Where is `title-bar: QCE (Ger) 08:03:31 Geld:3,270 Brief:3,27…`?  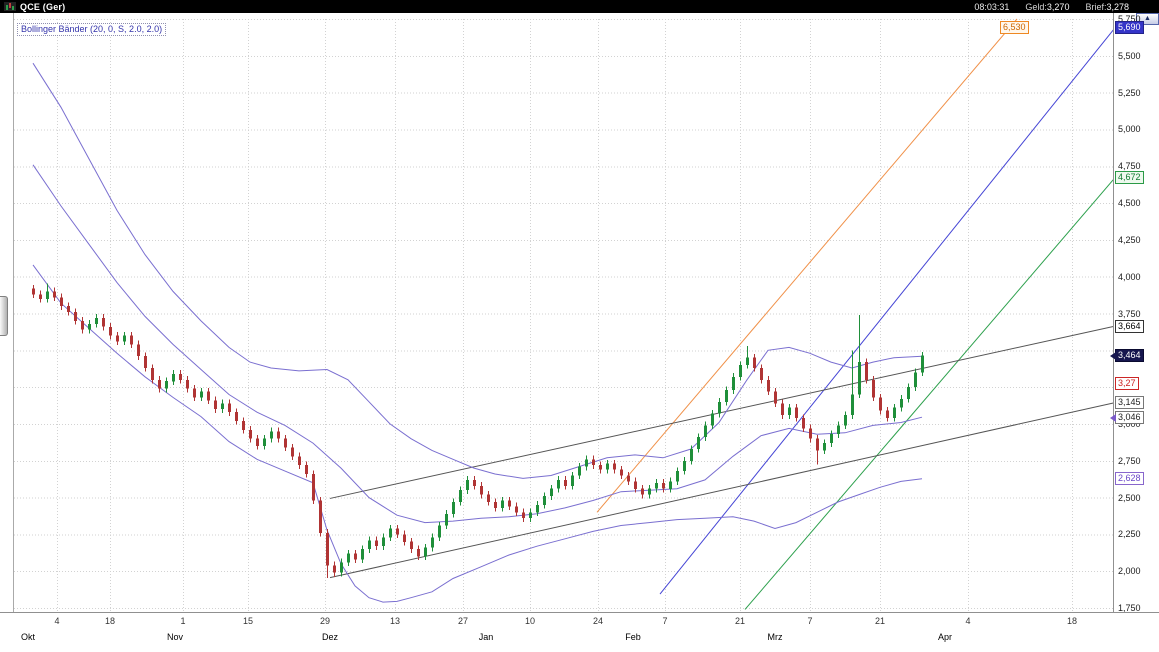
title-bar: QCE (Ger) 08:03:31 Geld:3,270 Brief:3,27… is located at coordinates (579, 6).